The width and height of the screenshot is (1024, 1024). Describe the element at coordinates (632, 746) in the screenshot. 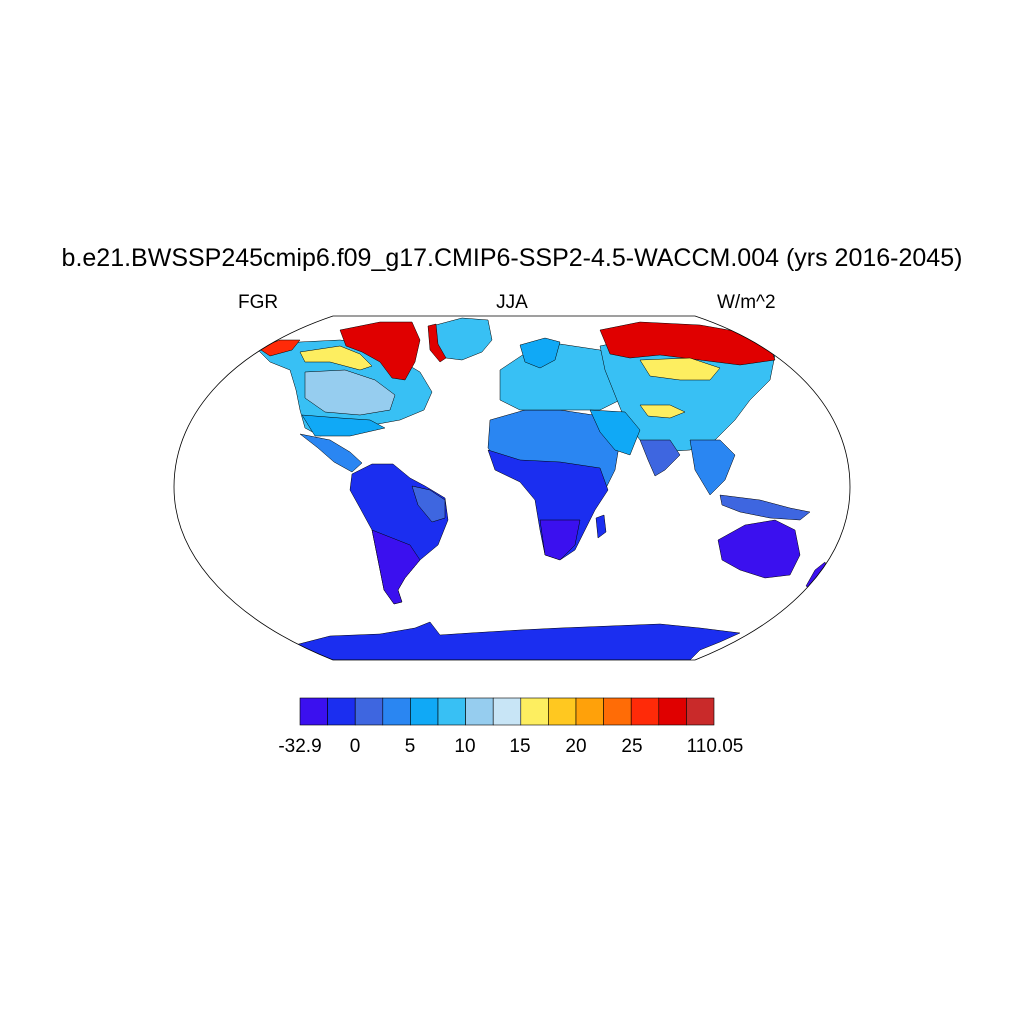

I see `colorbar-label: 25` at that location.